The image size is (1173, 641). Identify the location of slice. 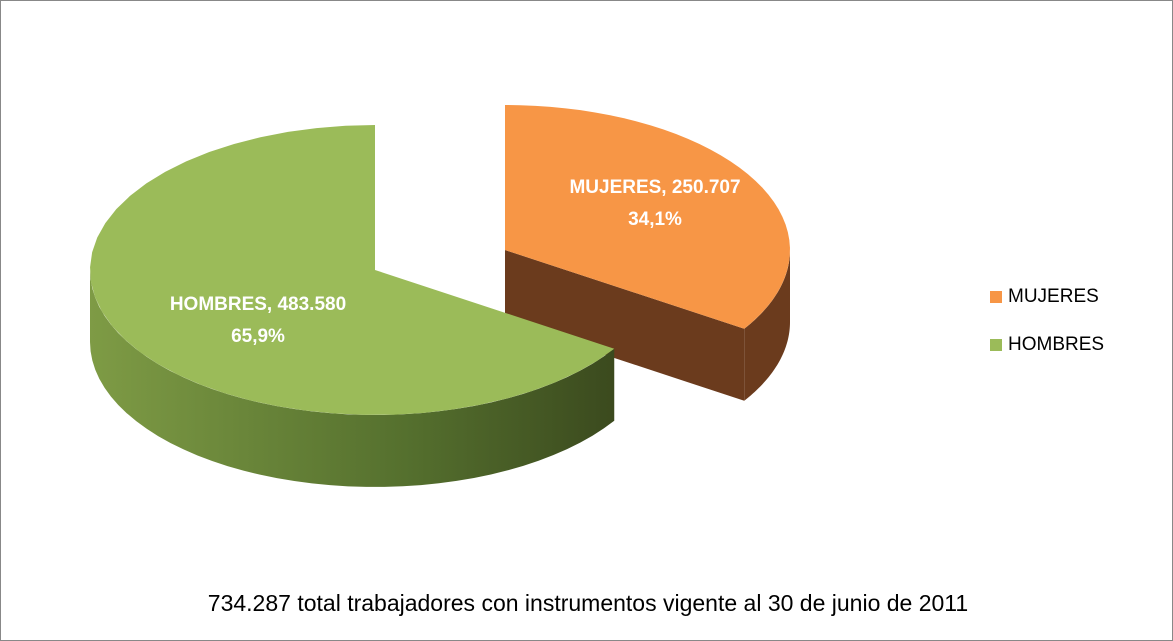
(647, 217).